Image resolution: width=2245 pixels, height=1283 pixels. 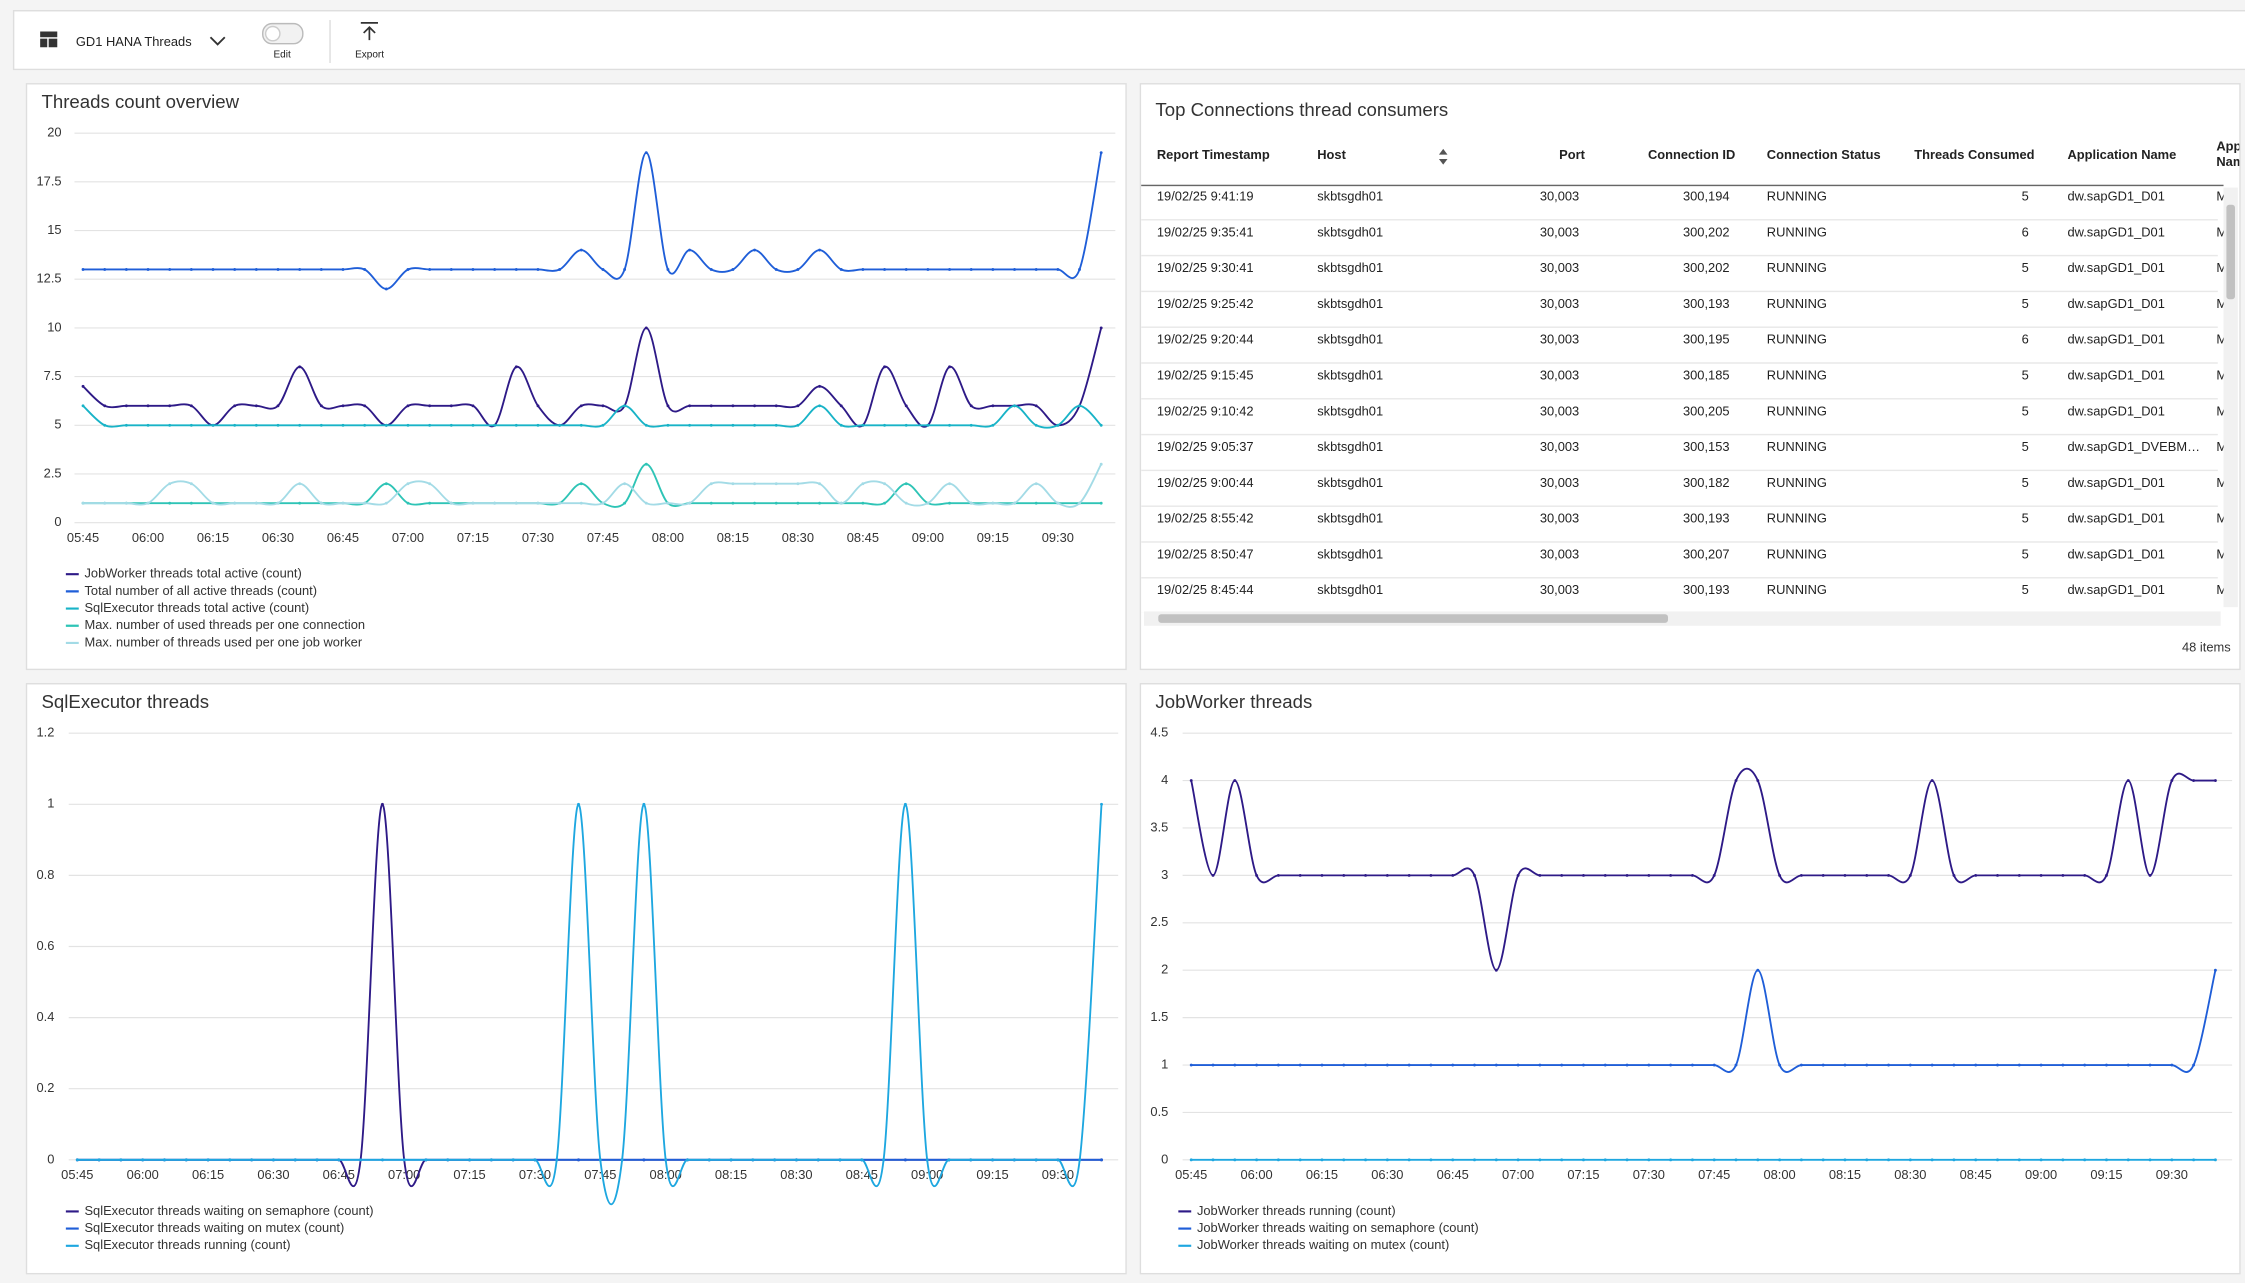 What do you see at coordinates (49, 278) in the screenshot?
I see `y-tick-label: 12.5` at bounding box center [49, 278].